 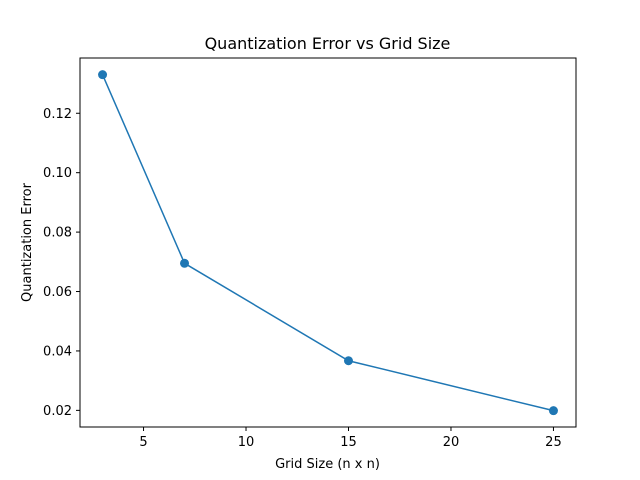 What do you see at coordinates (143, 442) in the screenshot?
I see `x-tick-label: 5` at bounding box center [143, 442].